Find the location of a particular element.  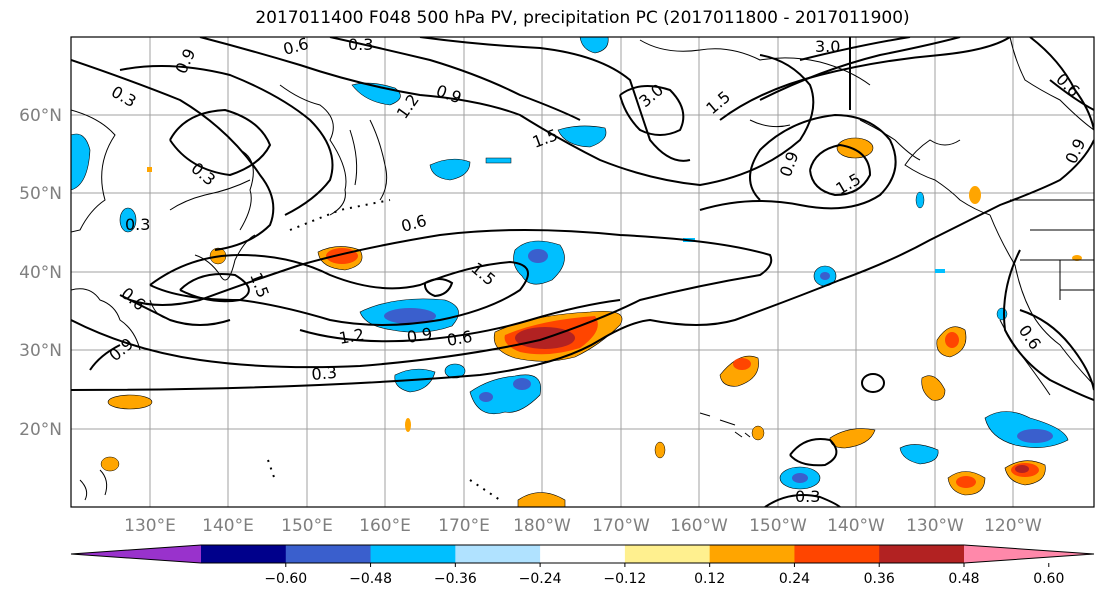

colorbar-tick-label: 0.48 is located at coordinates (963, 579).